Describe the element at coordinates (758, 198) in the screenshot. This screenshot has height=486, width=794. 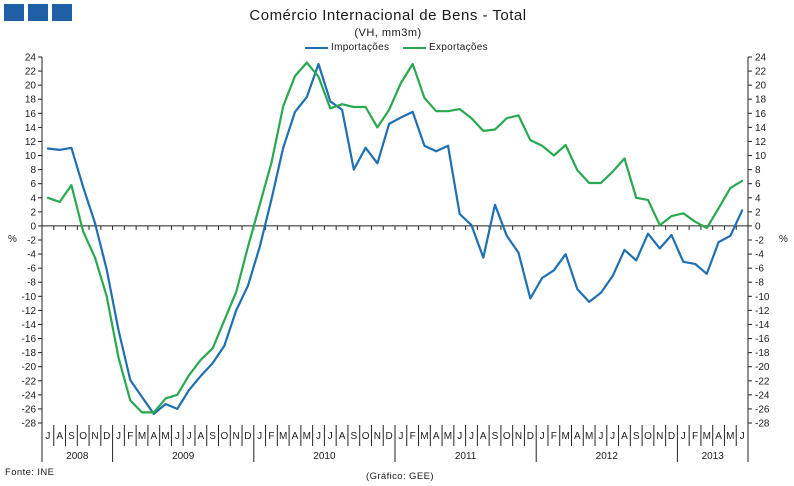
I see `y-tick-label-right: 4` at that location.